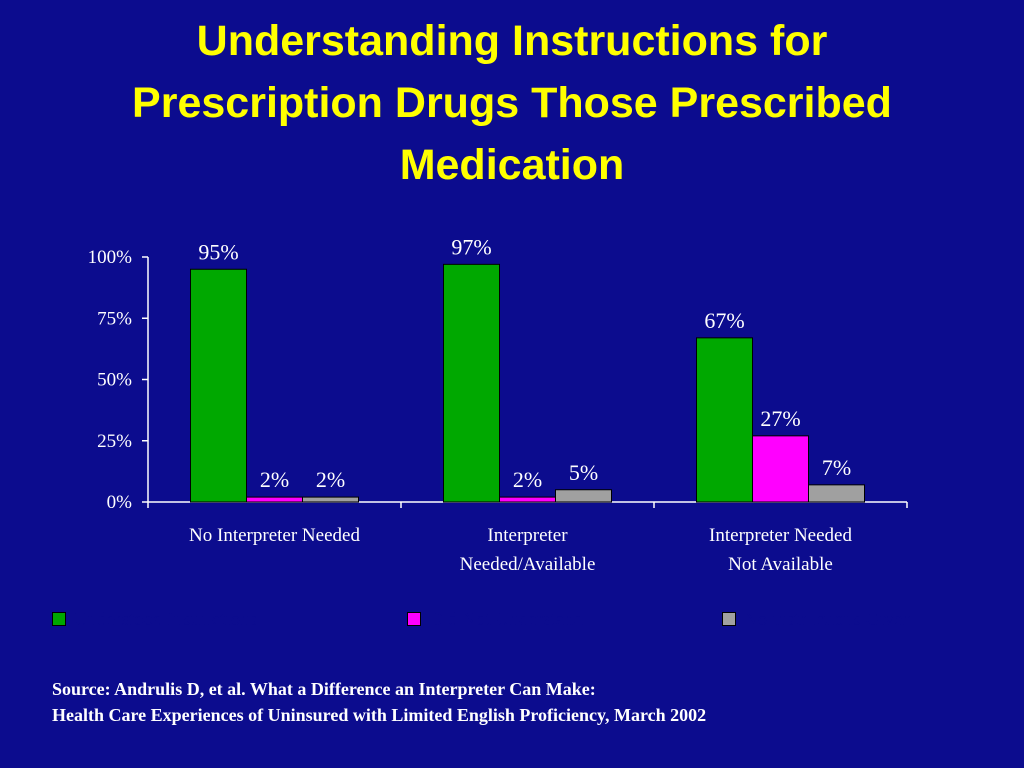 This screenshot has width=1024, height=768. What do you see at coordinates (471, 246) in the screenshot?
I see `data-label: 97%` at bounding box center [471, 246].